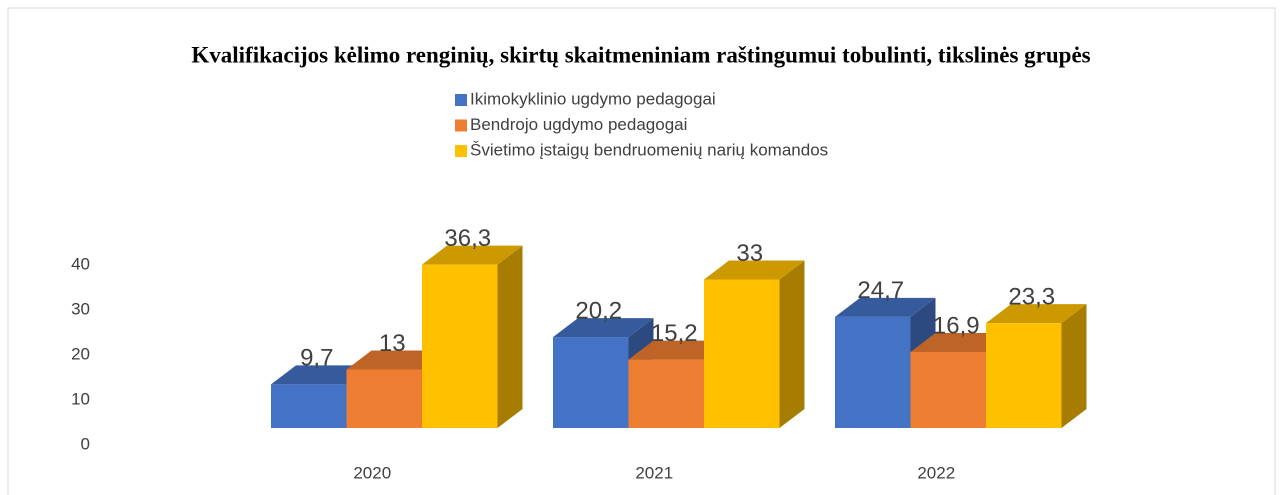 This screenshot has width=1283, height=495. I want to click on y-tick-label: 40, so click(80, 263).